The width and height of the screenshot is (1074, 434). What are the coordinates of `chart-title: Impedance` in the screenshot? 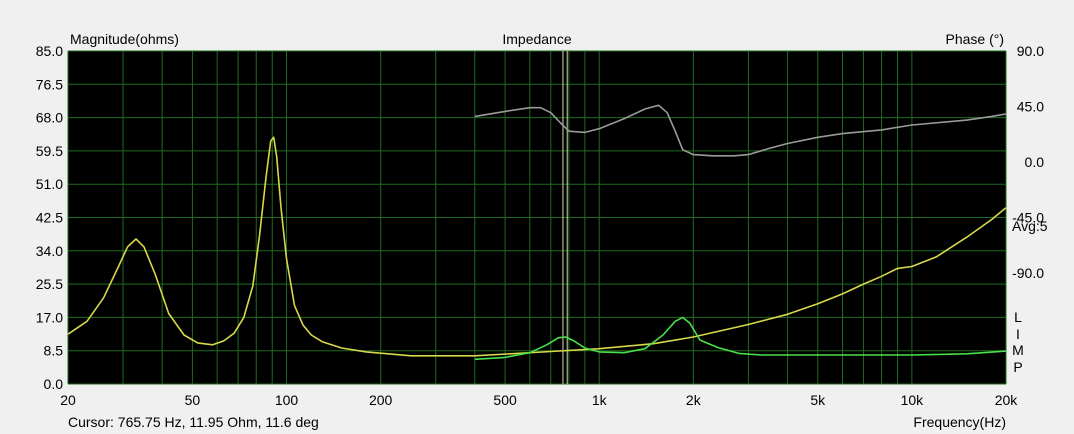 It's located at (536, 39).